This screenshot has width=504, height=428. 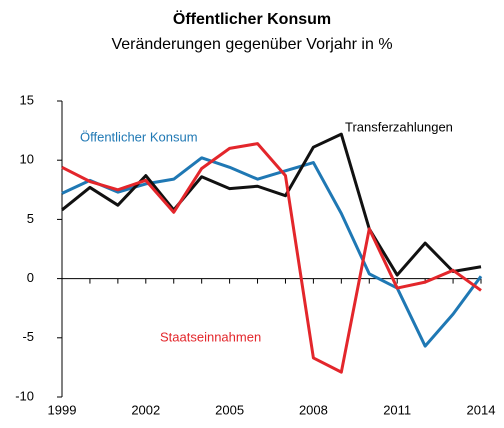 What do you see at coordinates (313, 409) in the screenshot?
I see `x-tick-label: 2008` at bounding box center [313, 409].